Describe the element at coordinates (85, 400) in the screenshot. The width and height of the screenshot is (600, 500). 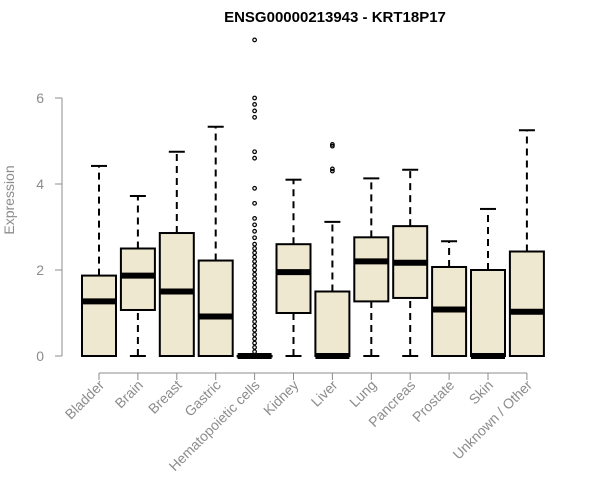
I see `x-tick-label: Bladder` at that location.